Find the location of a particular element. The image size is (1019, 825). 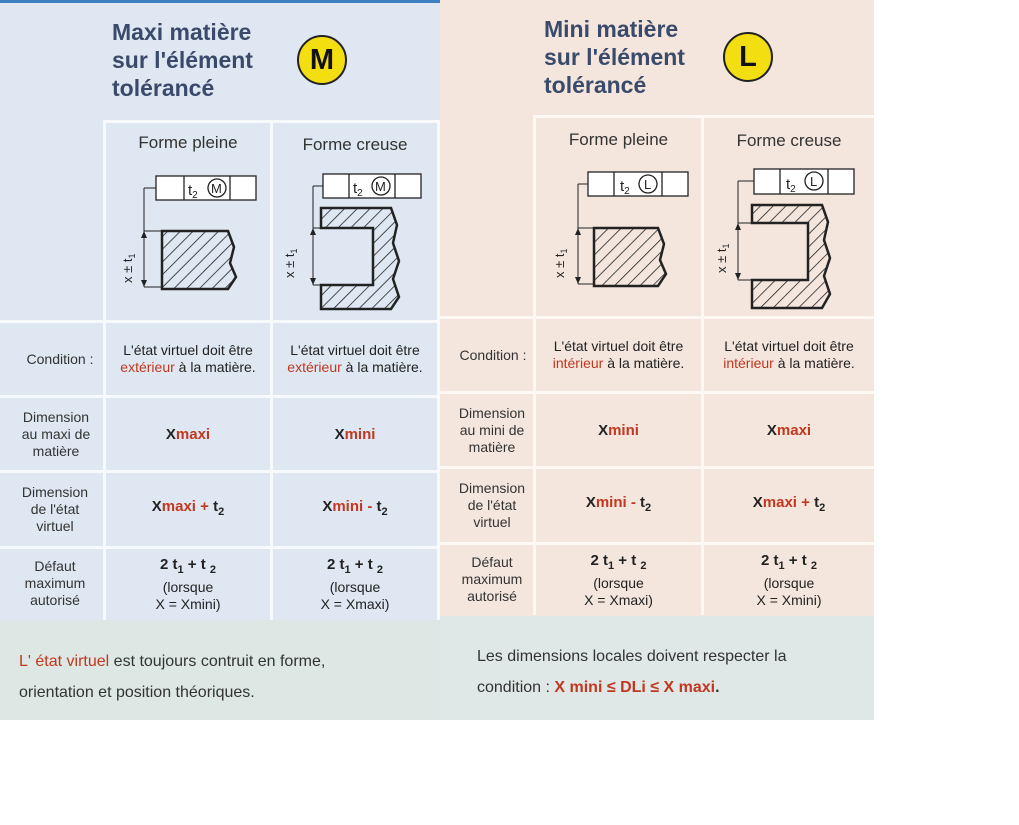

right-title: Mini matière sur l'élément tolérancé is located at coordinates (614, 57).